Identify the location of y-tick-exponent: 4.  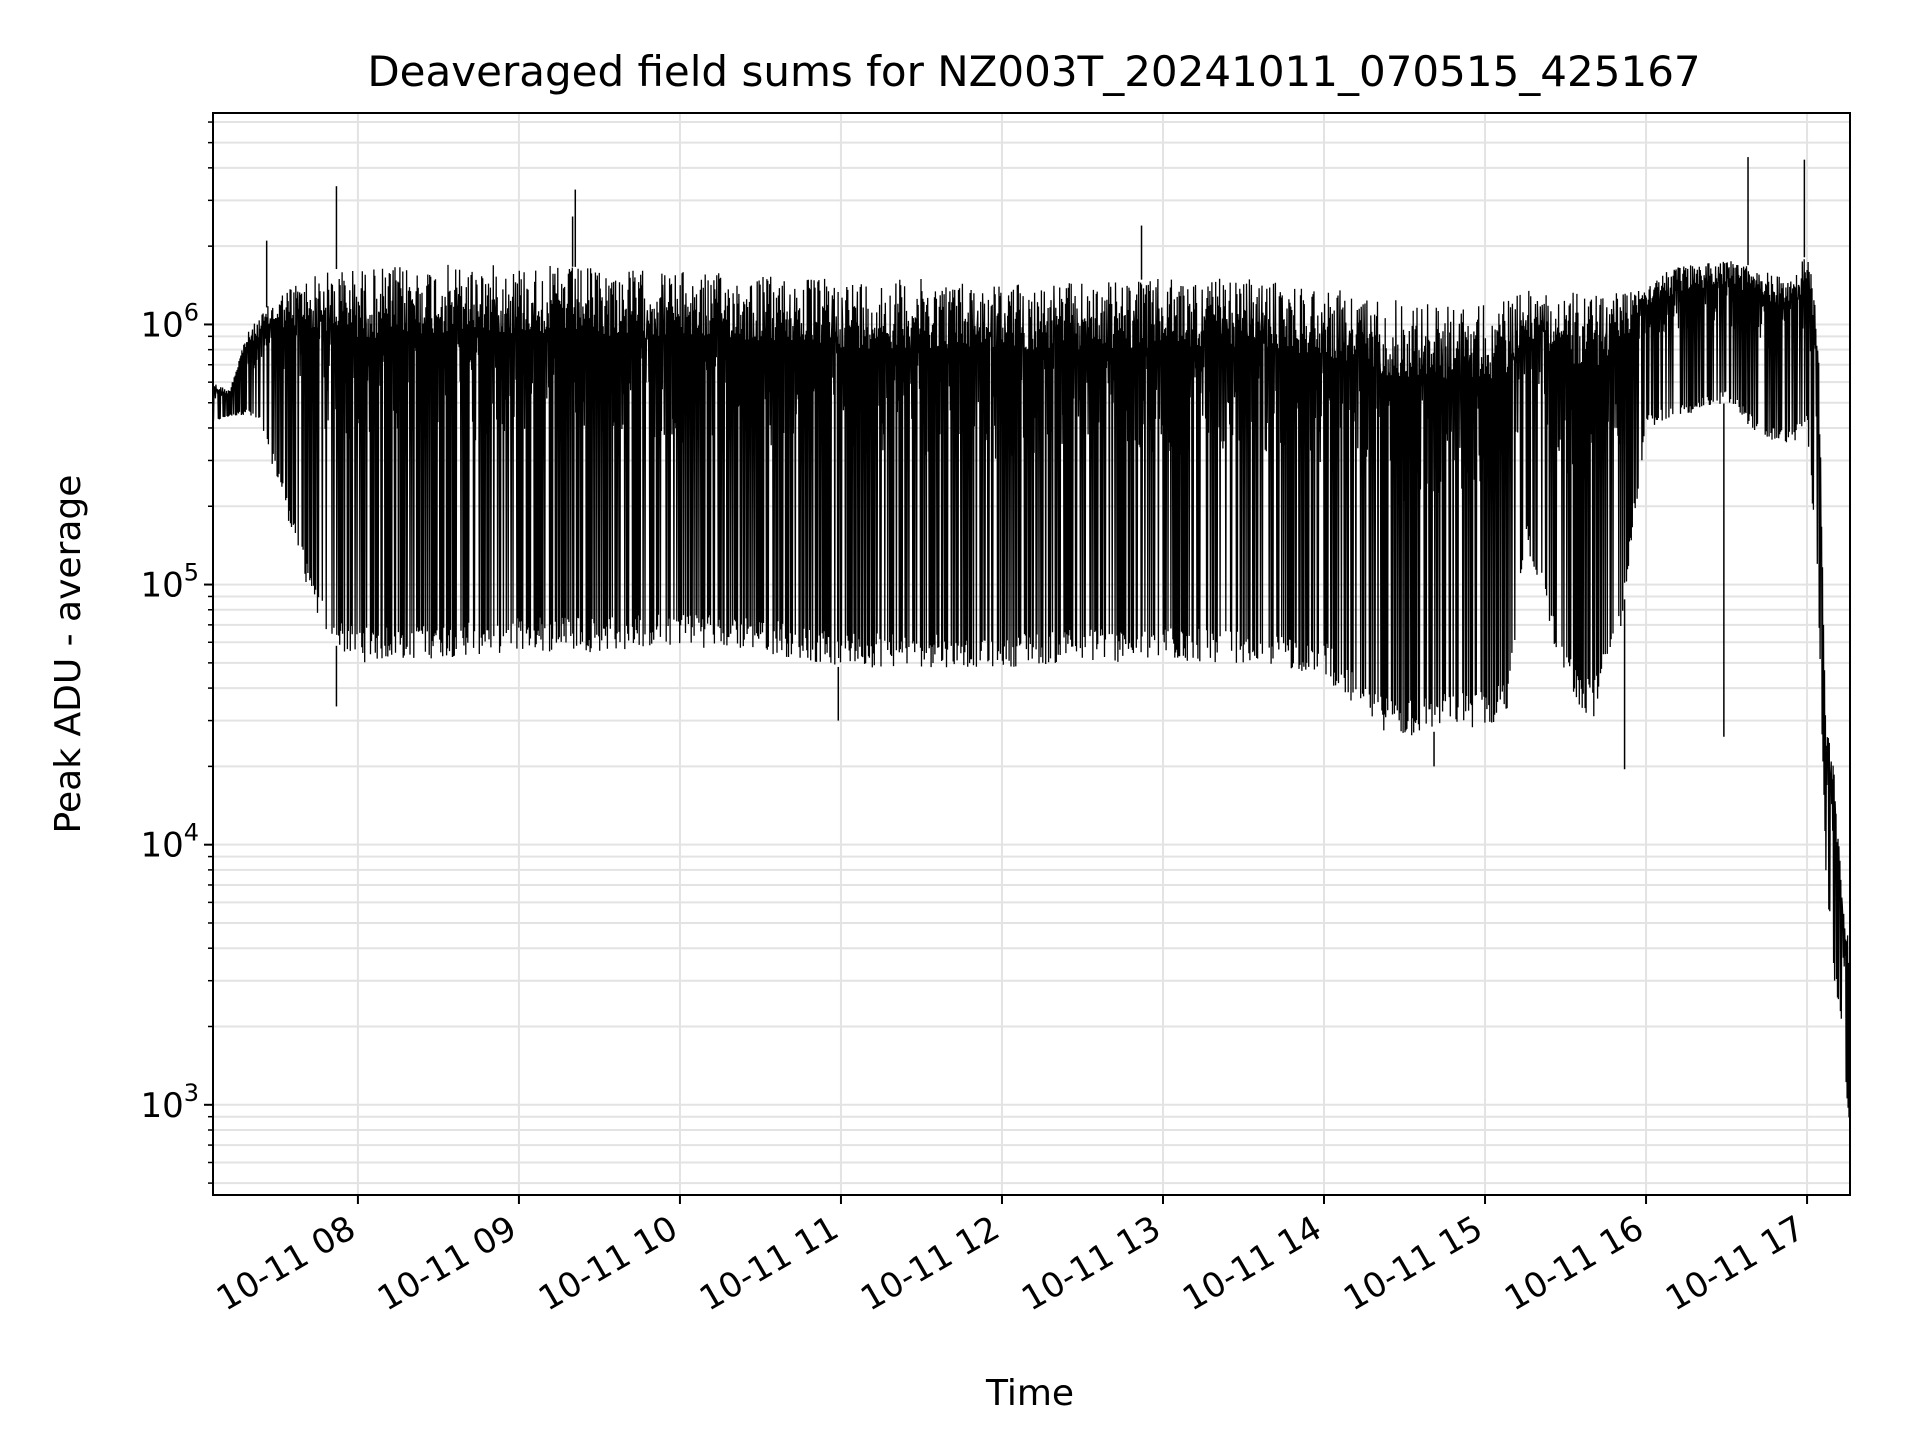
(191, 833).